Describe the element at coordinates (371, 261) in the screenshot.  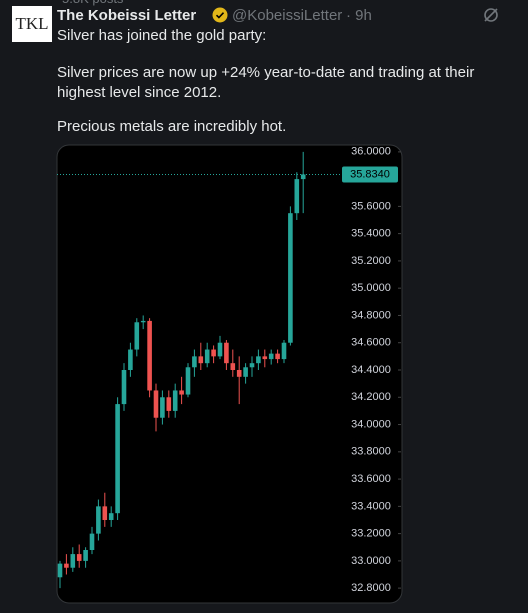
I see `y-tick-label: 35.2000` at that location.